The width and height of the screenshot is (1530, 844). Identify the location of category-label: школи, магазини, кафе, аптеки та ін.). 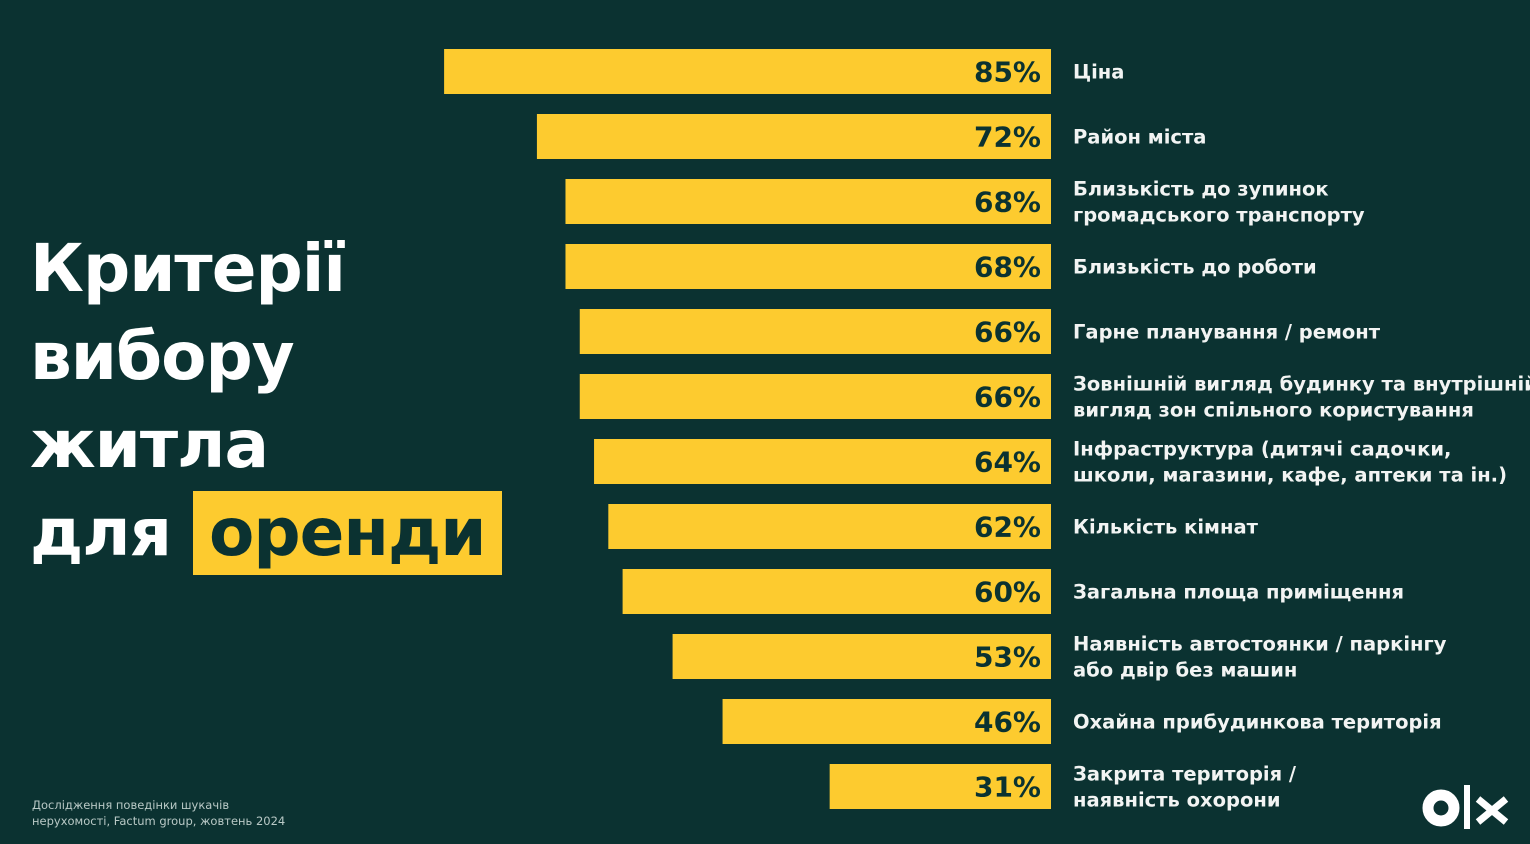
(1290, 475).